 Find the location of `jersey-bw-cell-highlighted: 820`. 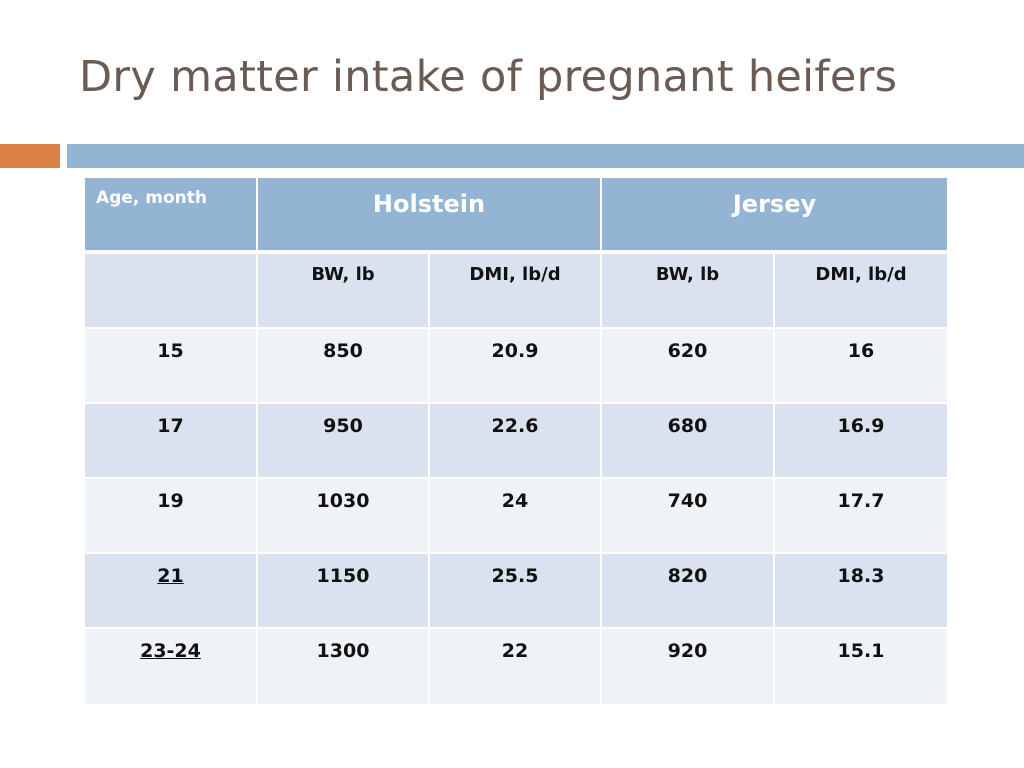

jersey-bw-cell-highlighted: 820 is located at coordinates (688, 591).